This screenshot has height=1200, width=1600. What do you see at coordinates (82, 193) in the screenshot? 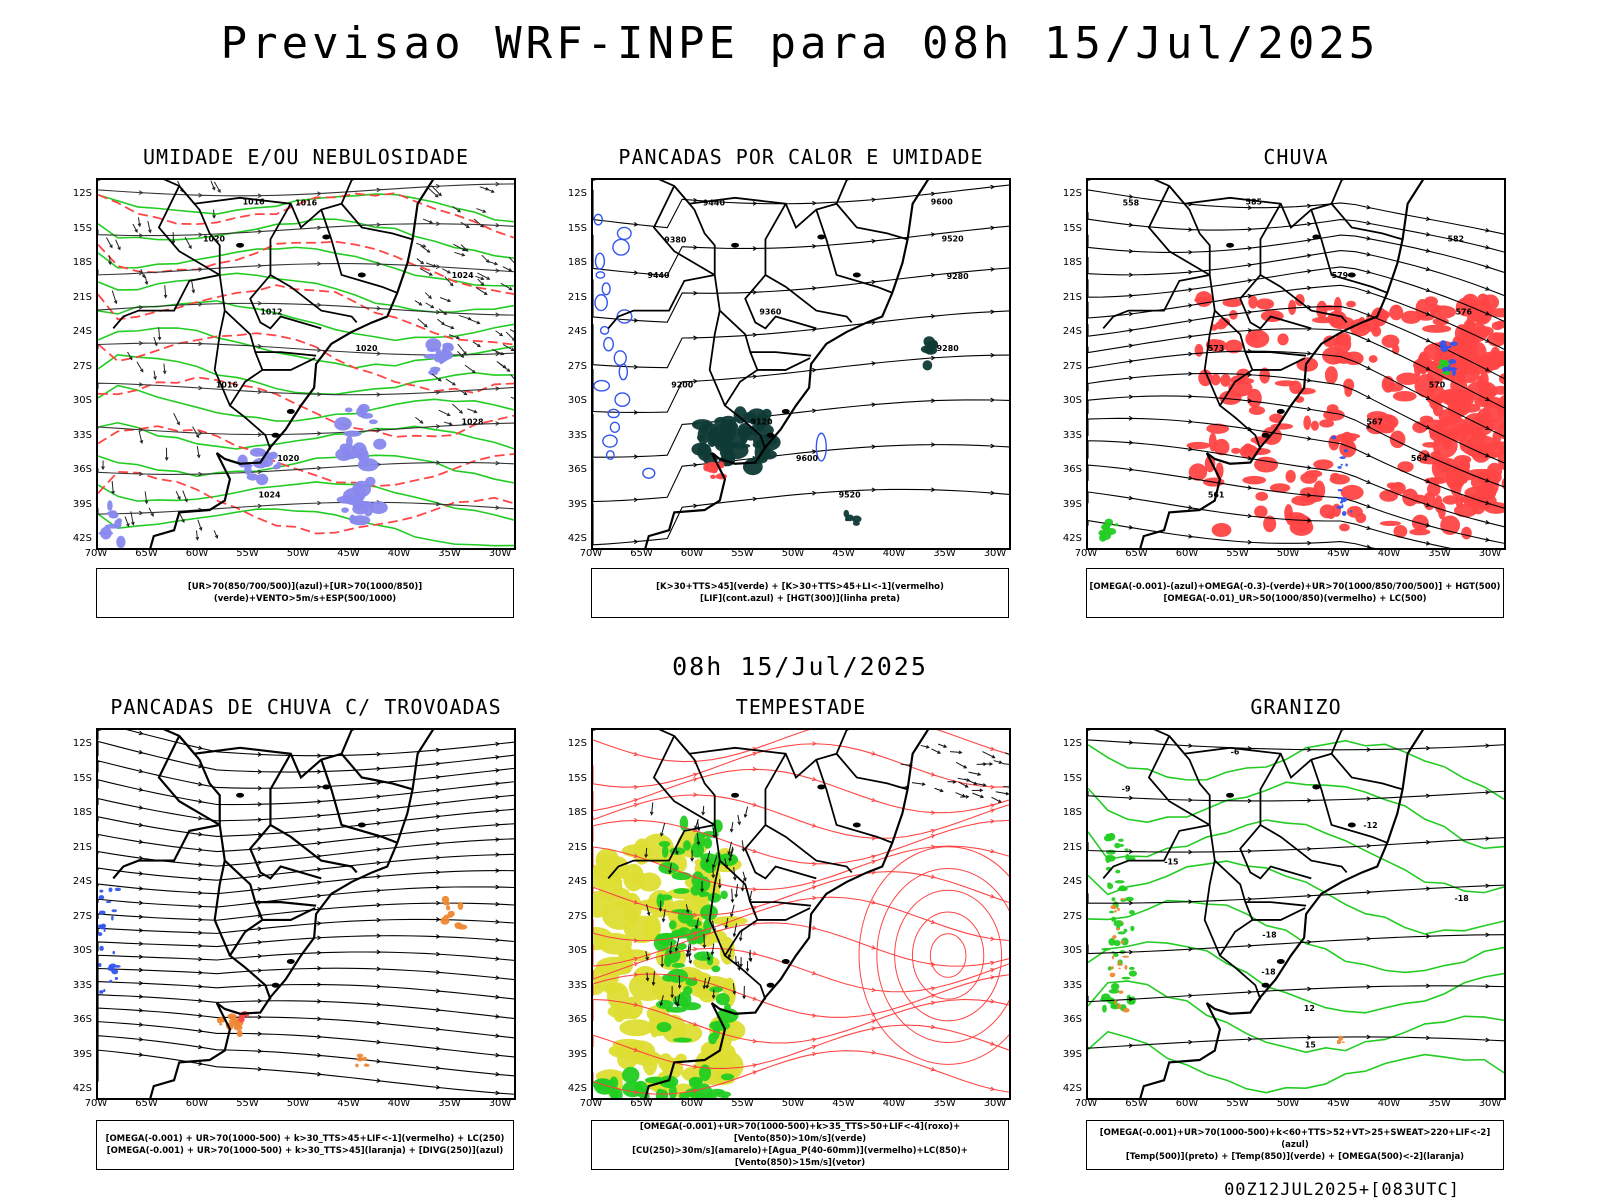
I see `latitude-tick-label: 12S` at bounding box center [82, 193].